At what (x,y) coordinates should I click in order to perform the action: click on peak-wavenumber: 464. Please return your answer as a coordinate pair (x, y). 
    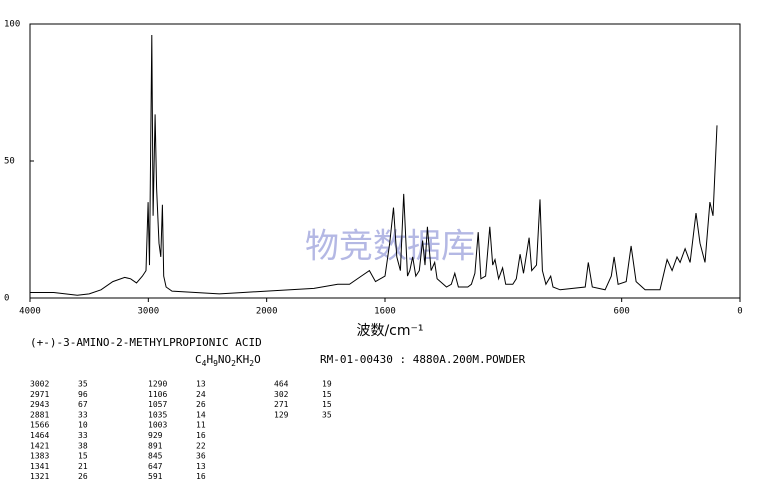
    Looking at the image, I should click on (281, 384).